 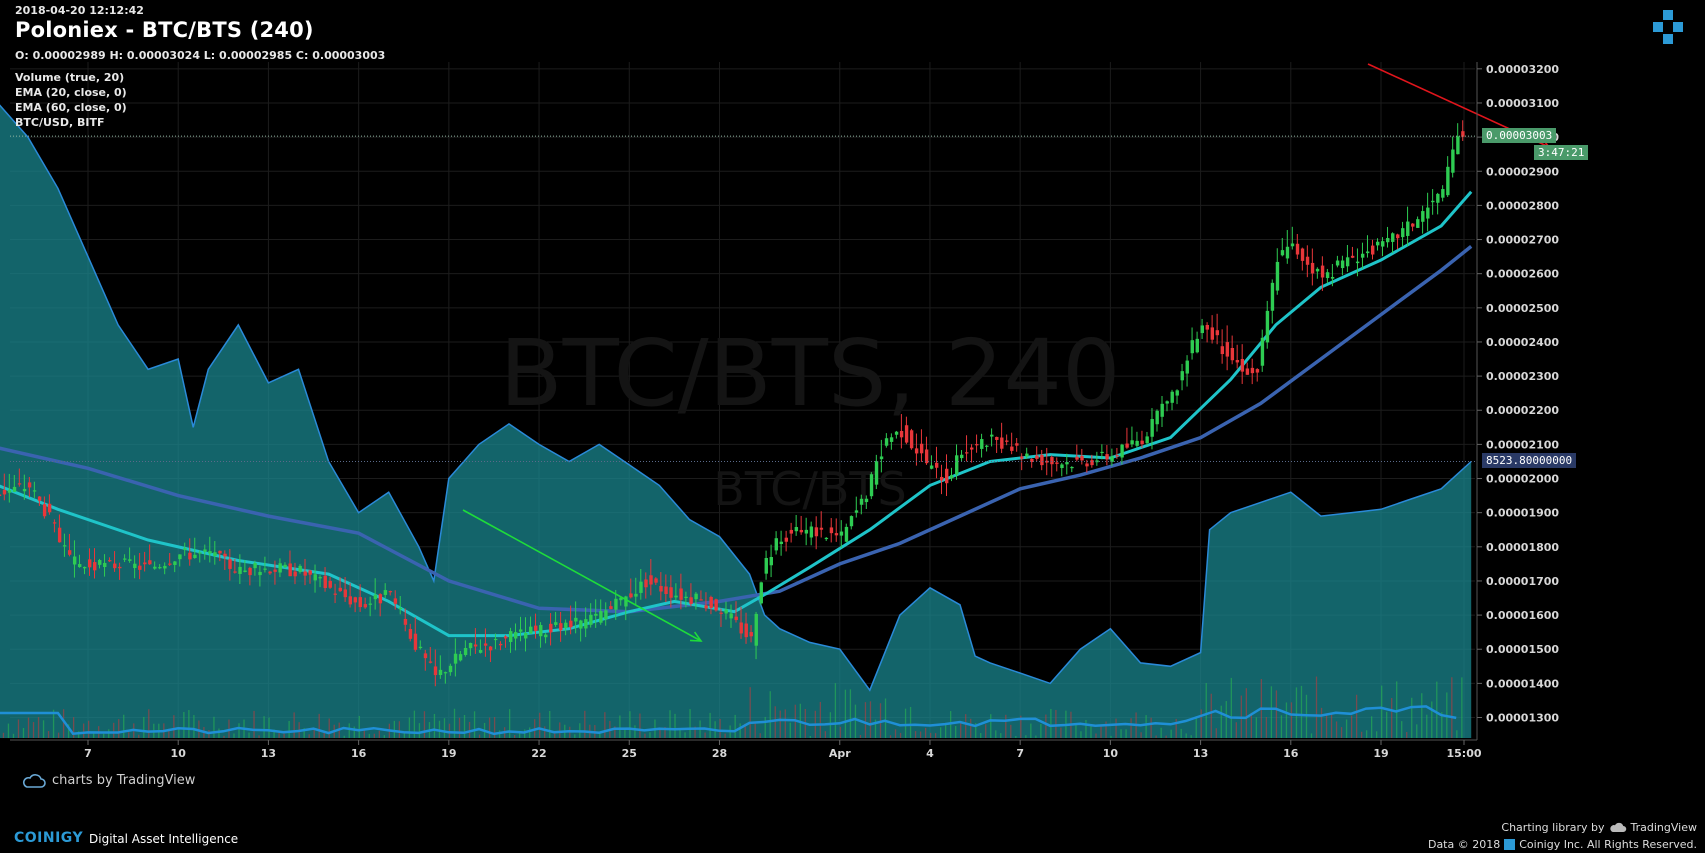 I want to click on charting-library-credit: Charting library by TradingView, so click(x=1599, y=827).